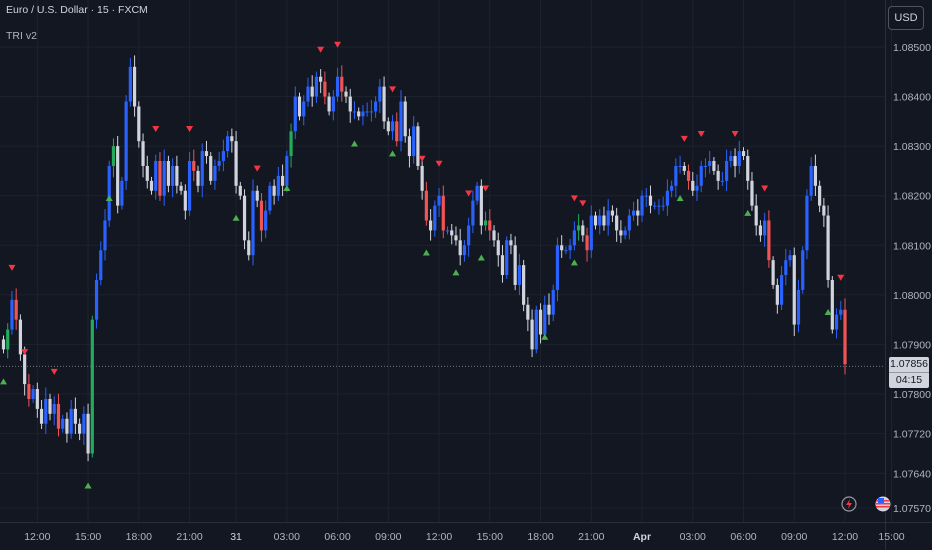 Image resolution: width=932 pixels, height=550 pixels. What do you see at coordinates (37, 537) in the screenshot?
I see `x-tick-label: 12:00` at bounding box center [37, 537].